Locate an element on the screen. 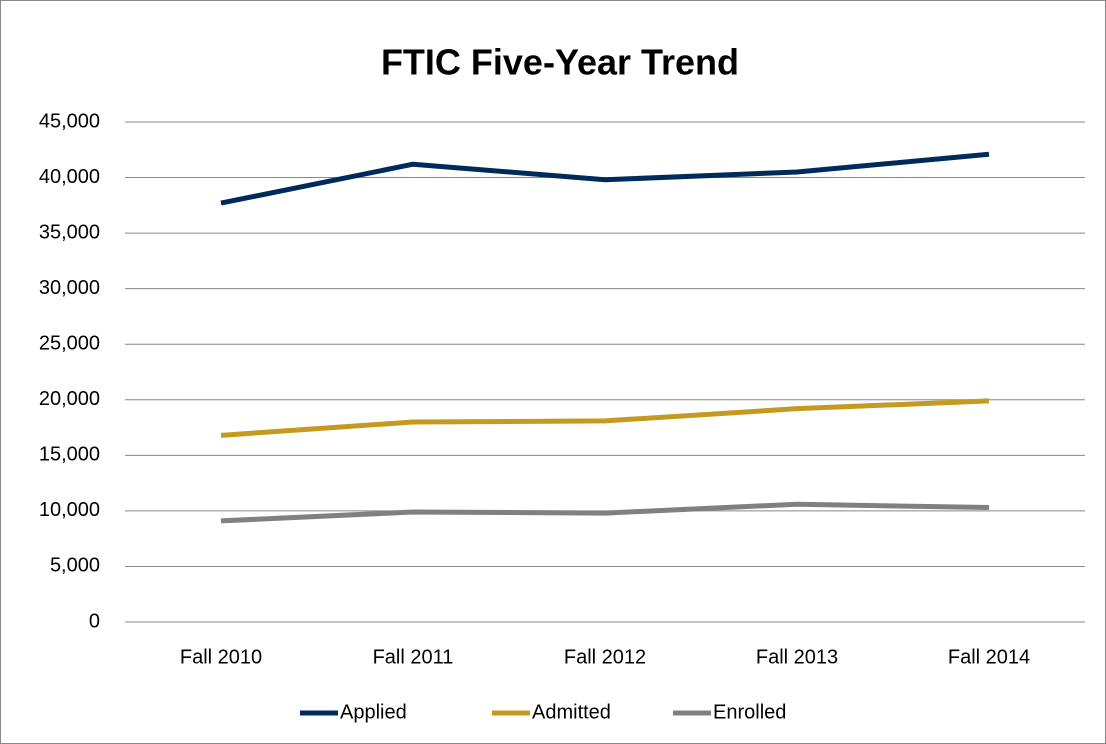  y-tick-label: 40,000 is located at coordinates (69, 177).